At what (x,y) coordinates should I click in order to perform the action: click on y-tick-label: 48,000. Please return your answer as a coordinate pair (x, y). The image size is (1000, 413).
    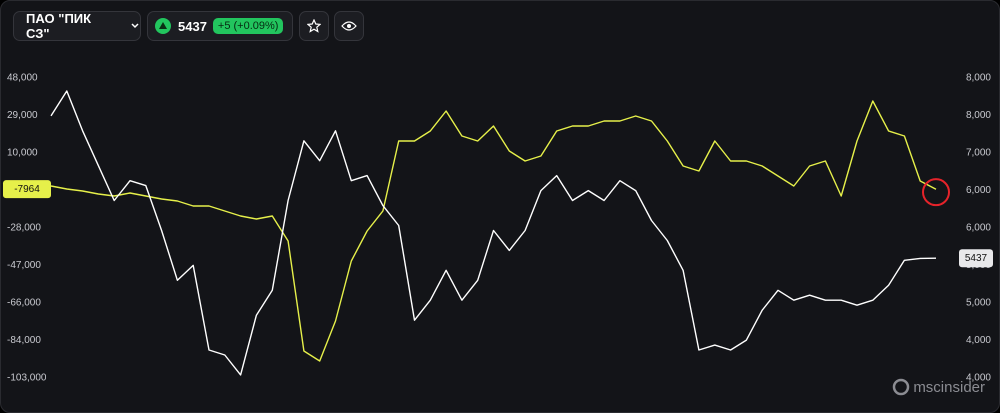
    Looking at the image, I should click on (22, 78).